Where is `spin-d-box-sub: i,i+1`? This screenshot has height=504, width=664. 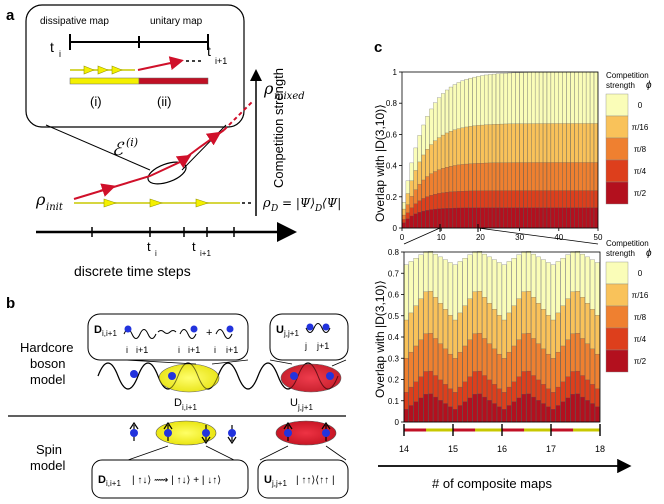 spin-d-box-sub: i,i+1 is located at coordinates (113, 483).